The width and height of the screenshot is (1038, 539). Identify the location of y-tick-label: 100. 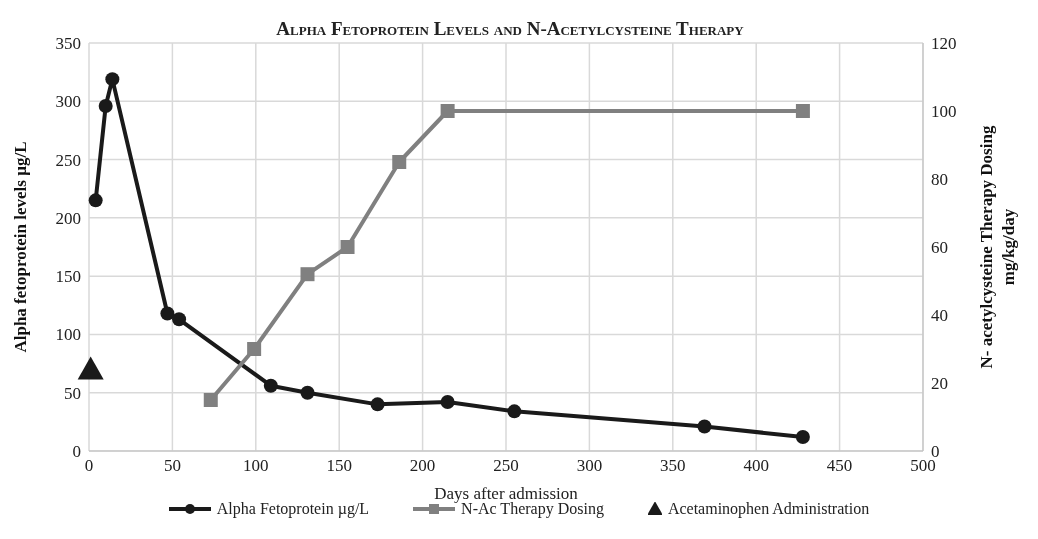
(68, 335).